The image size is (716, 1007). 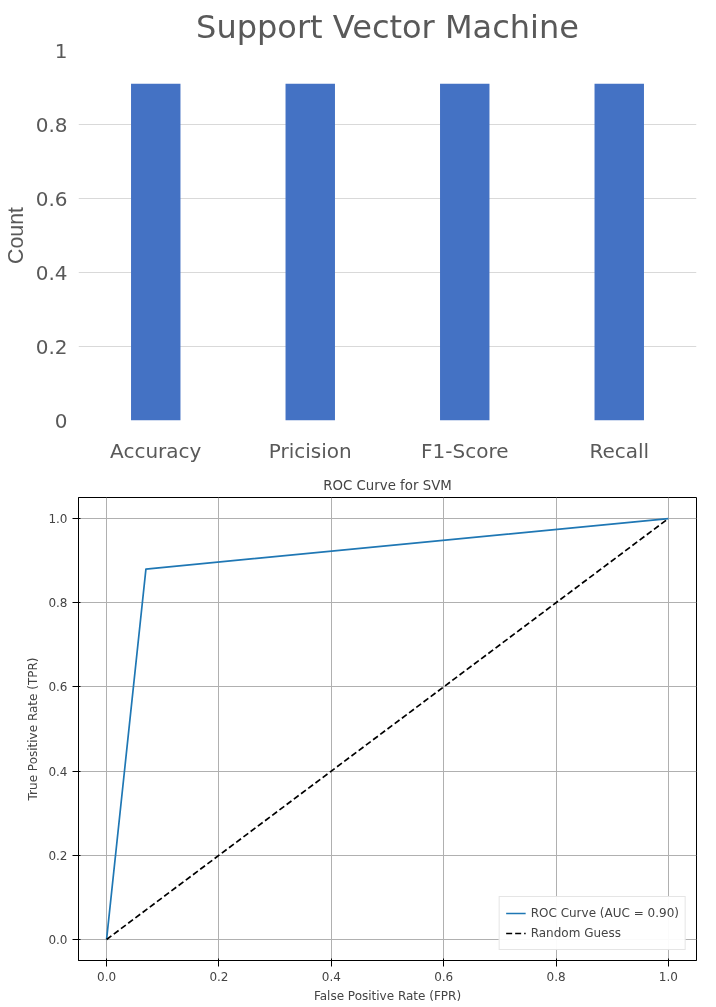 What do you see at coordinates (331, 976) in the screenshot?
I see `x-tick-label: 0.4` at bounding box center [331, 976].